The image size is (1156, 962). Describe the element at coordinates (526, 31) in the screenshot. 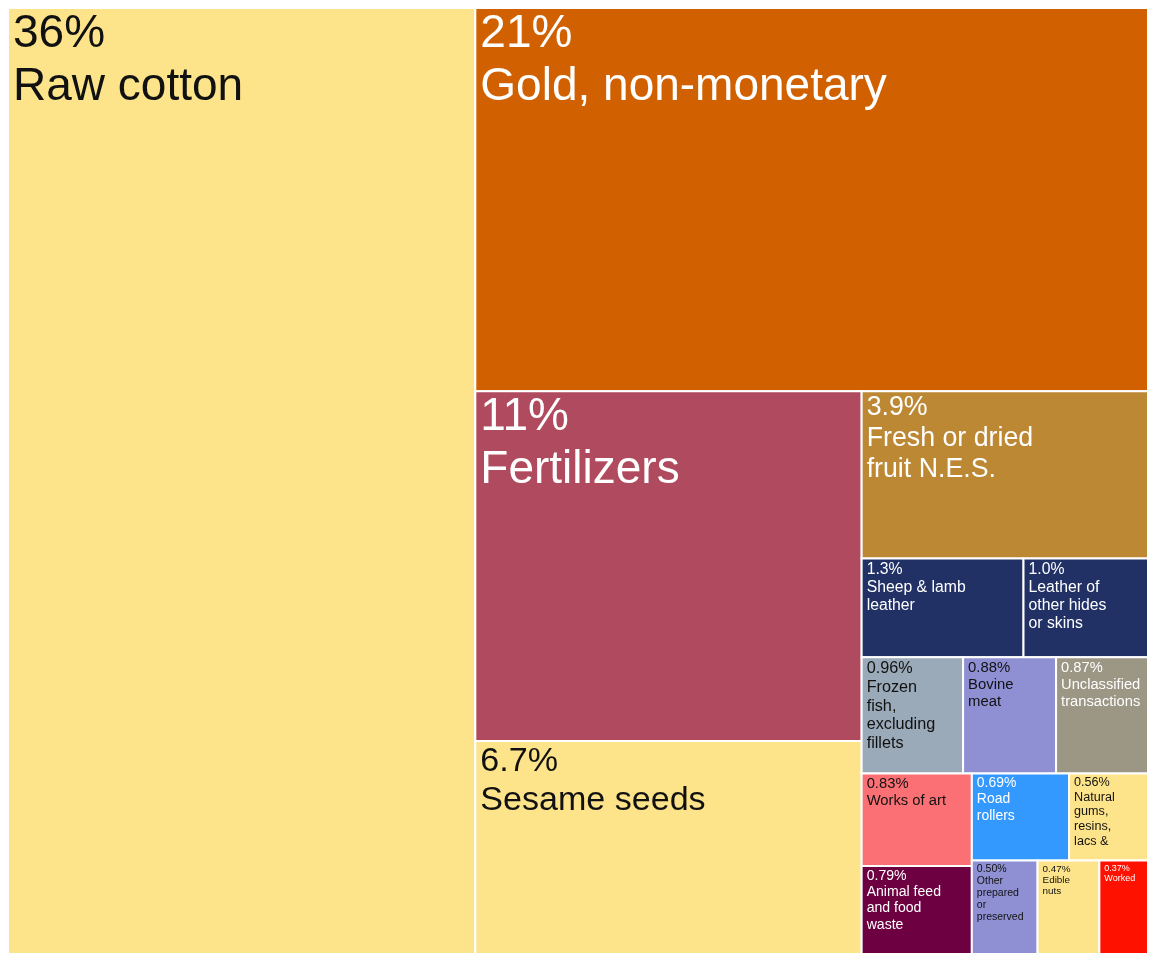

I see `data-label: 21%` at that location.